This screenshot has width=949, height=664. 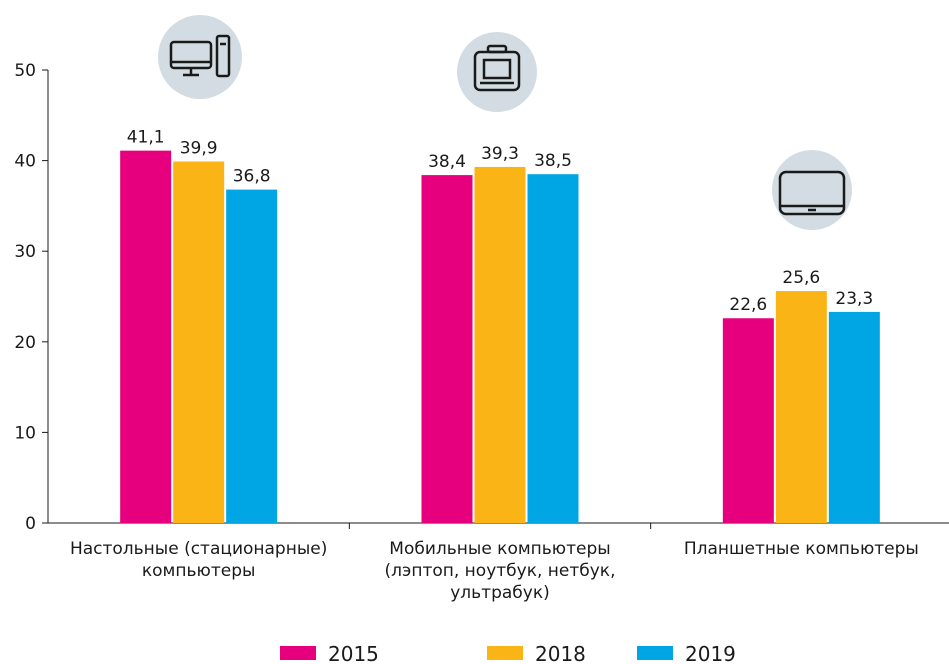 What do you see at coordinates (199, 149) in the screenshot?
I see `data-label: 39,9` at bounding box center [199, 149].